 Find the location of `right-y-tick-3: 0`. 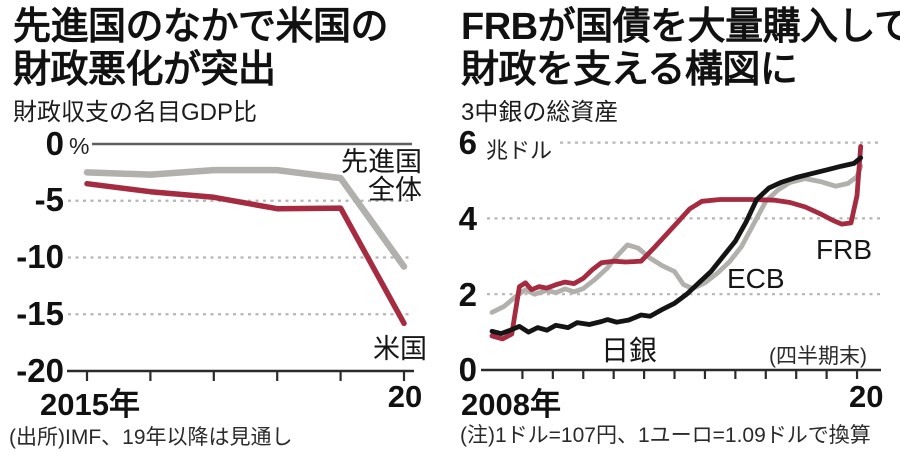

right-y-tick-3: 0 is located at coordinates (467, 369).